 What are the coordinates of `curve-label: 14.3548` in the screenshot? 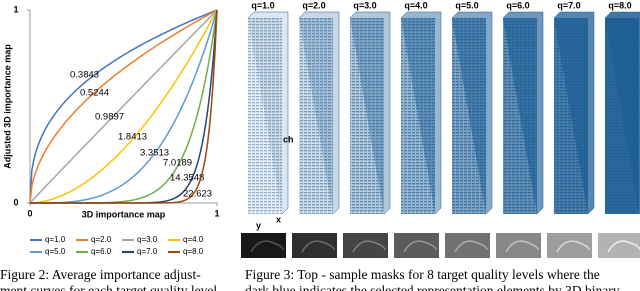 It's located at (187, 178).